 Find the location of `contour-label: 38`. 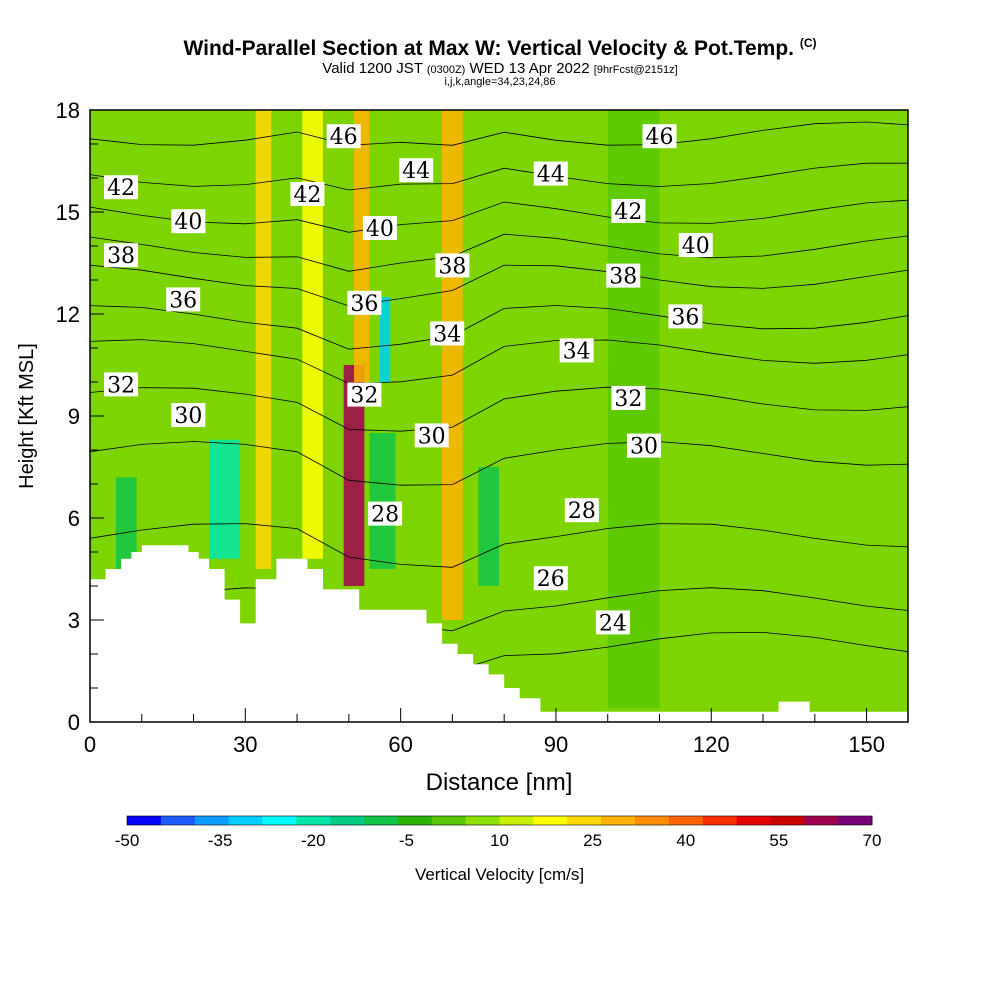

contour-label: 38 is located at coordinates (121, 256).